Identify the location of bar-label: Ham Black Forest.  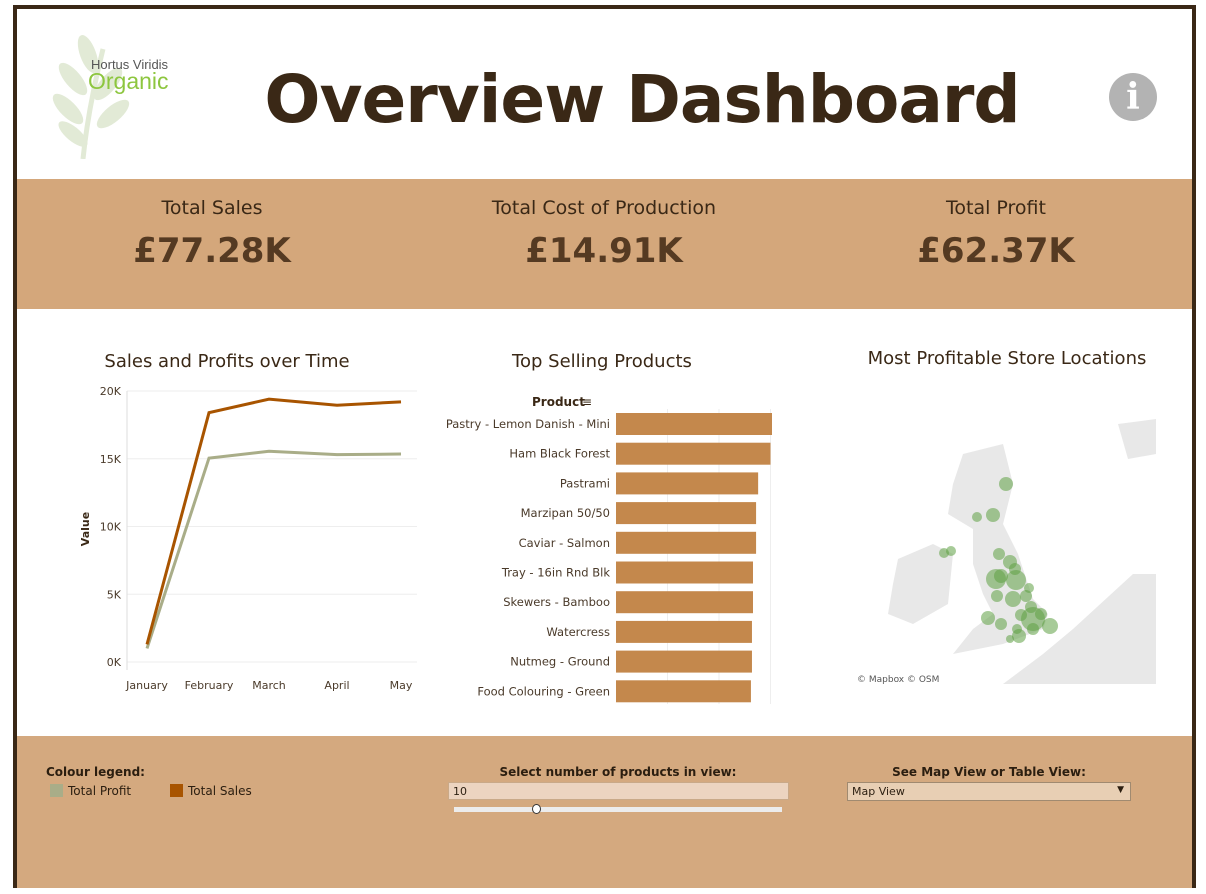
(559, 454).